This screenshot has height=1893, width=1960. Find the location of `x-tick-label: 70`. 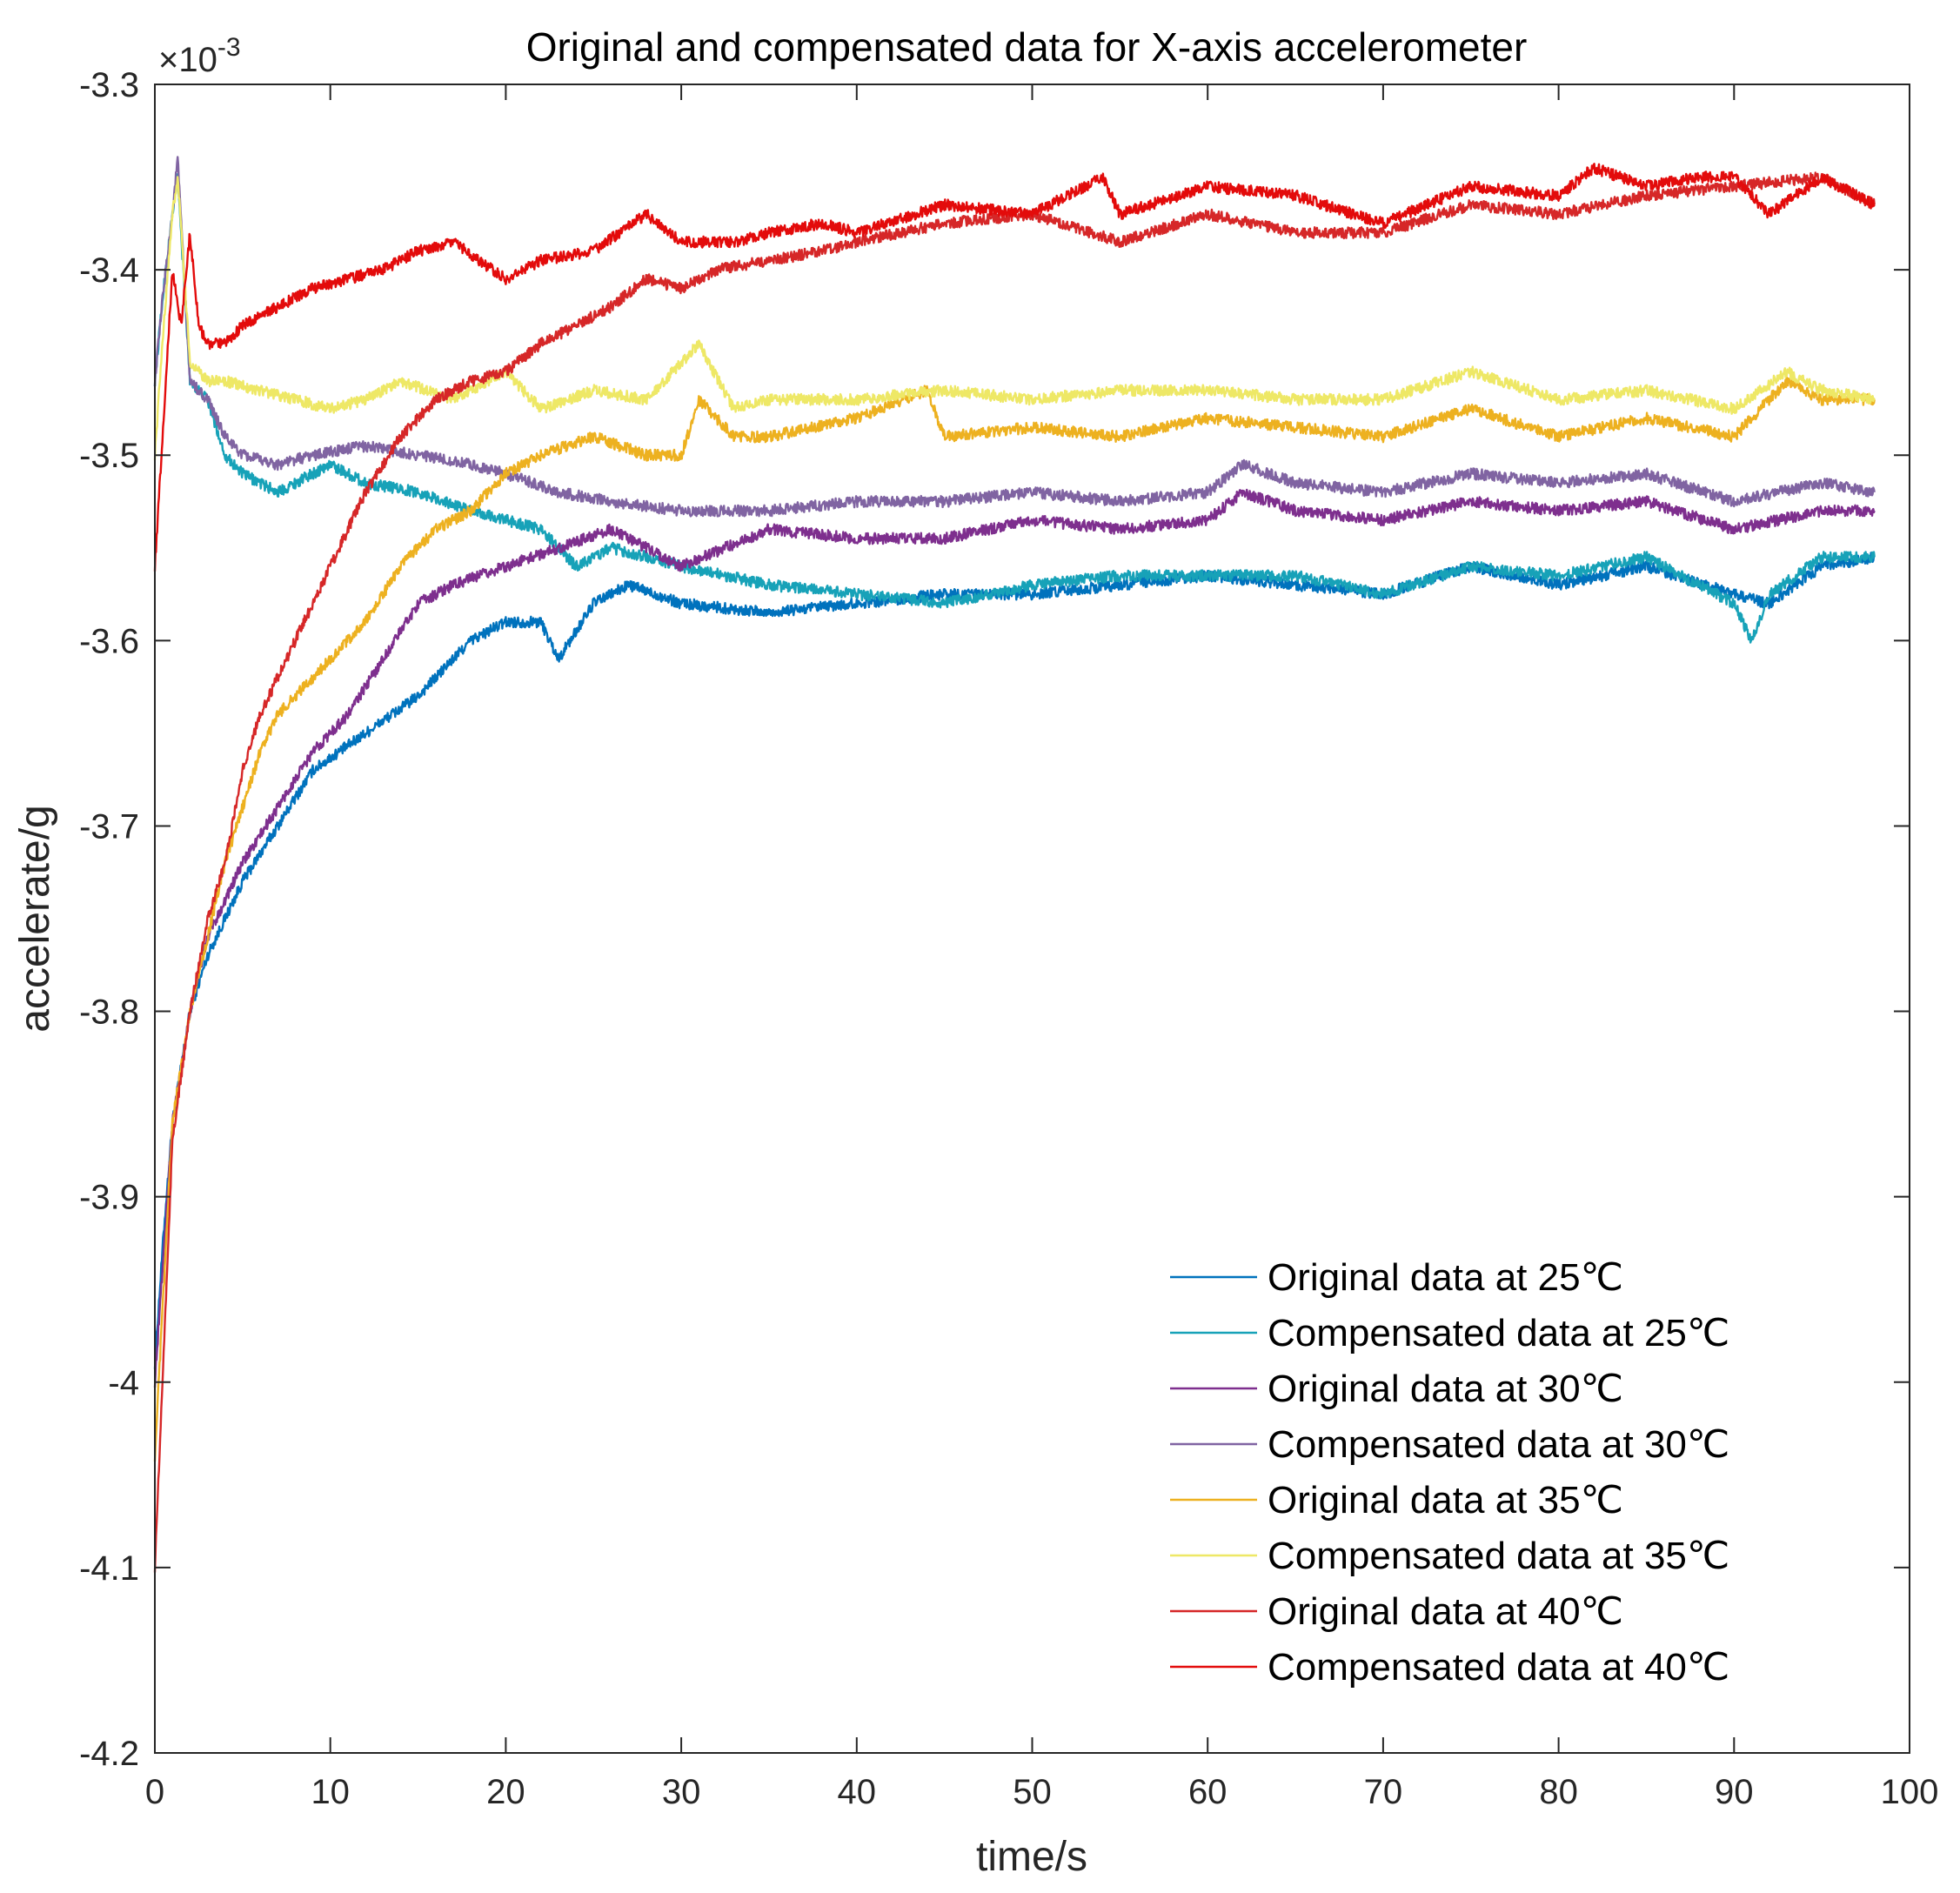

x-tick-label: 70 is located at coordinates (1384, 1792).